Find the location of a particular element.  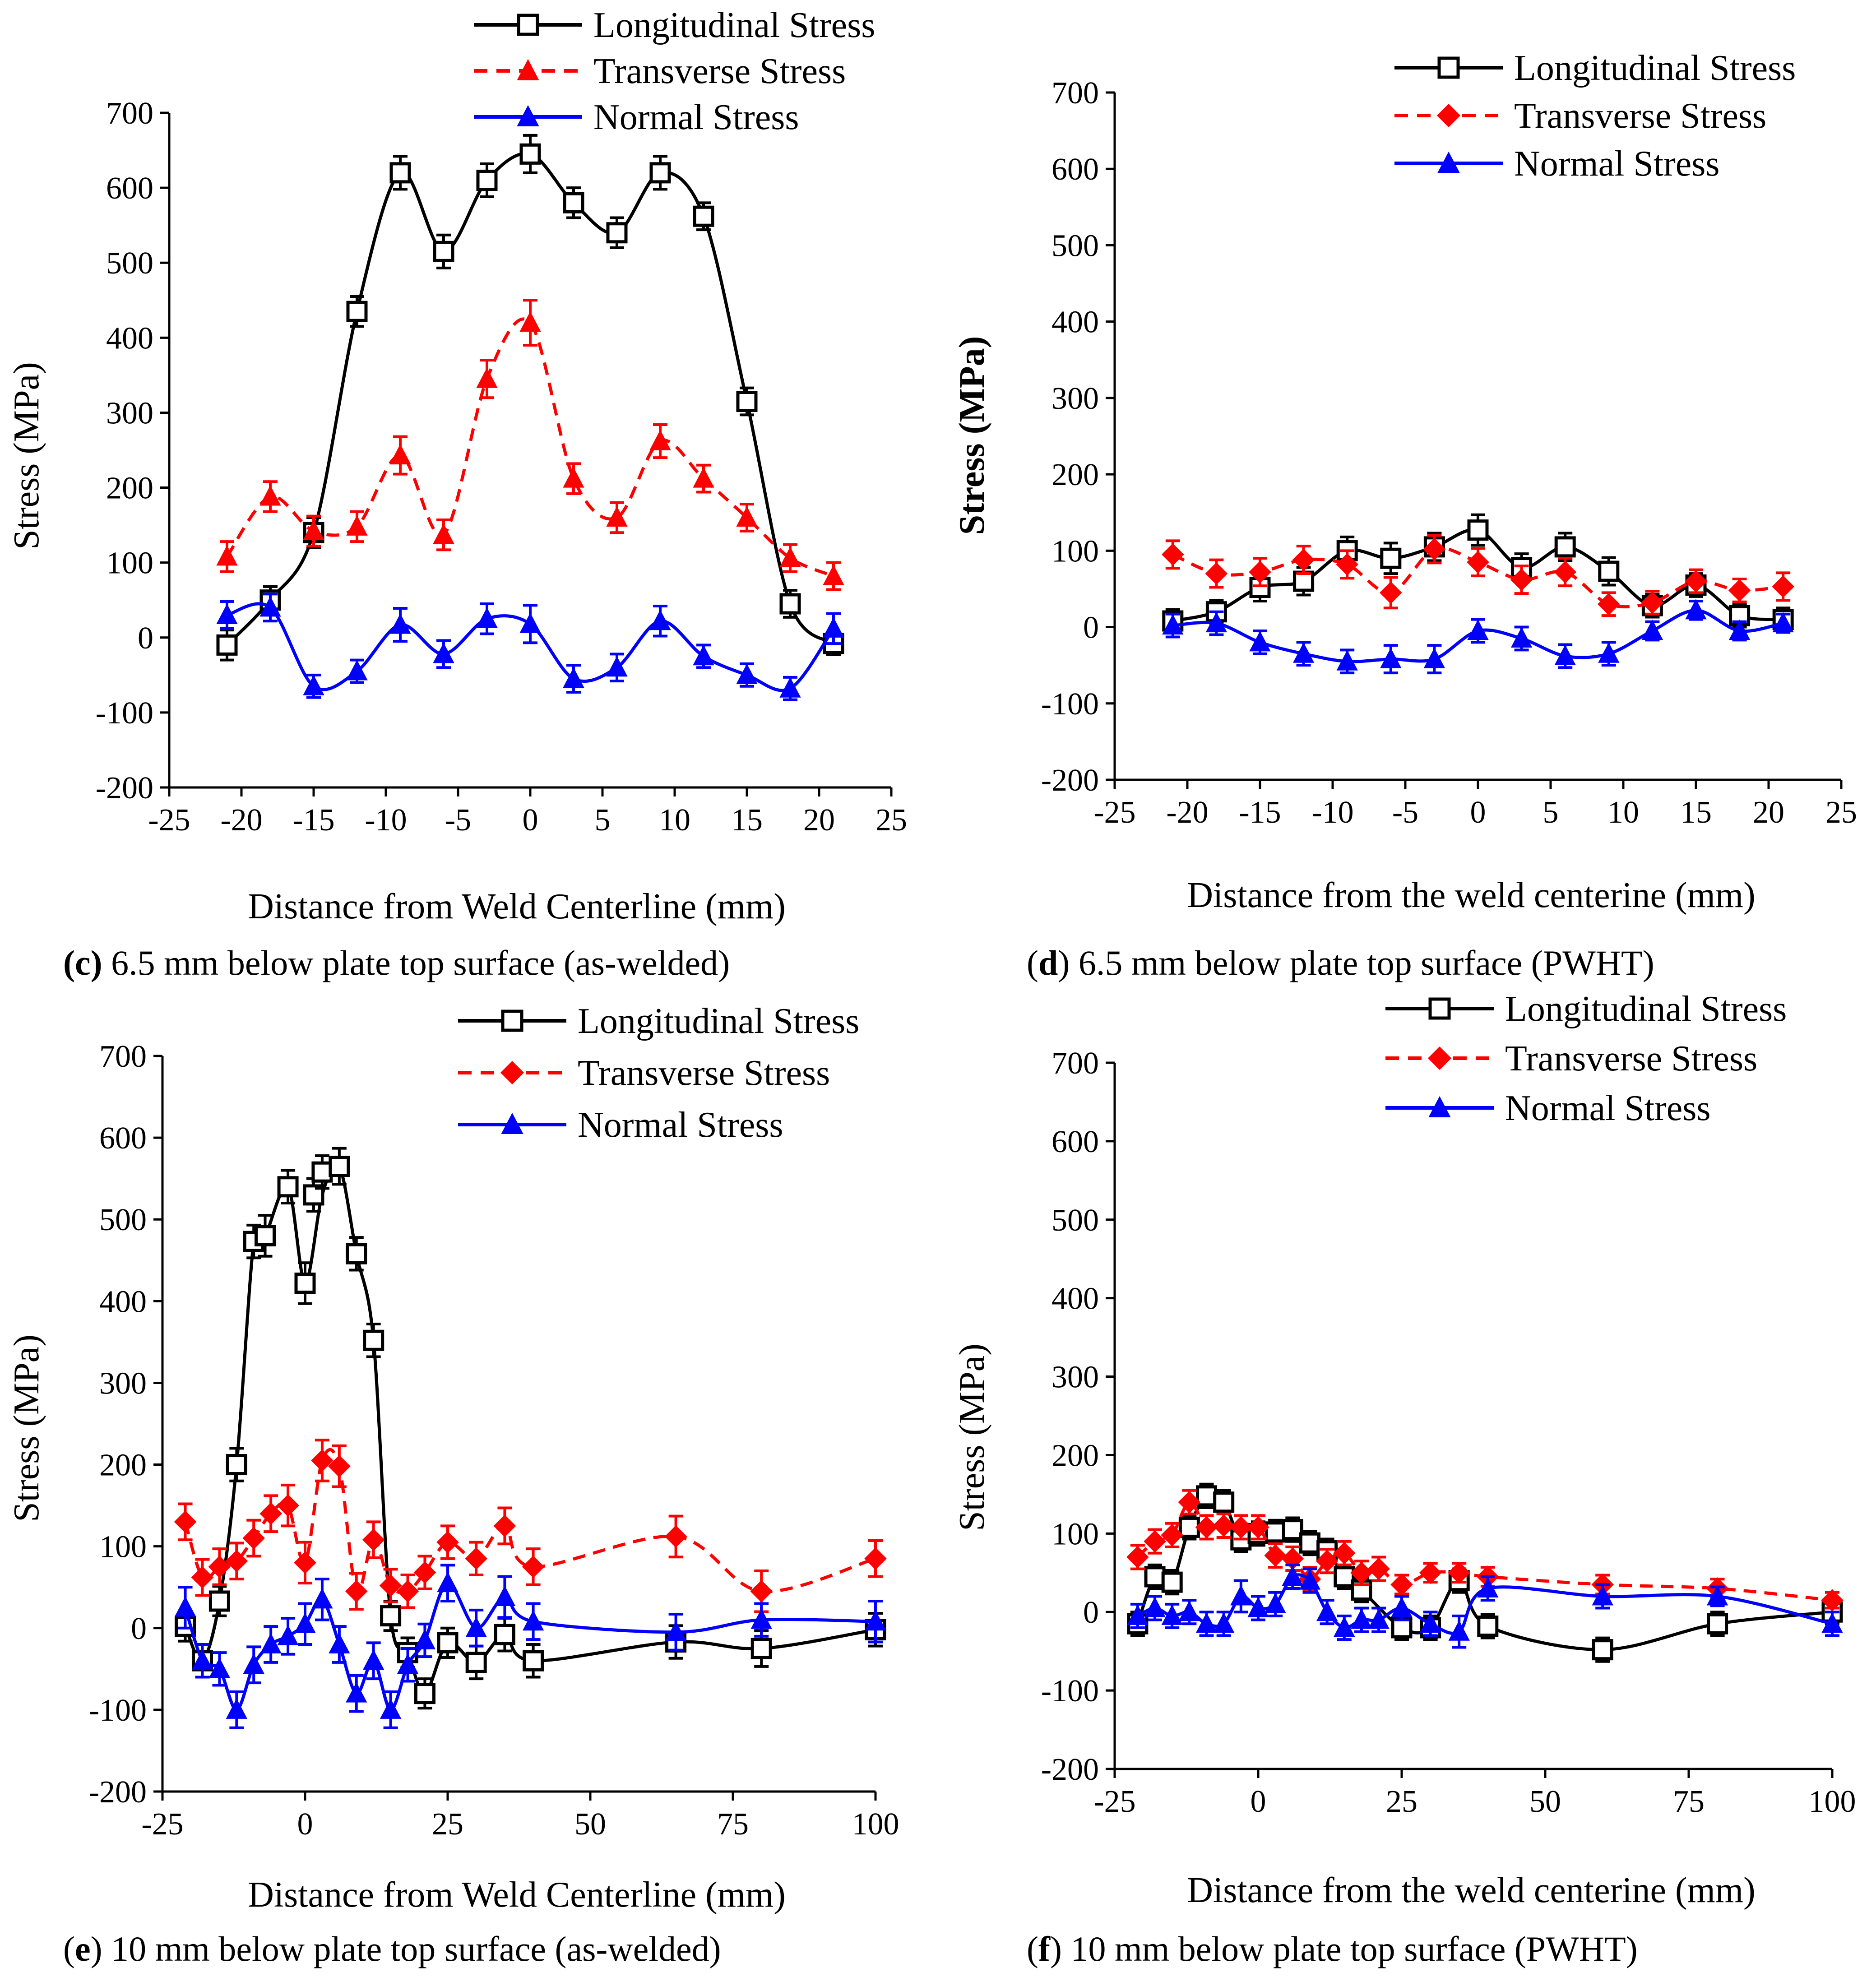

panel-caption: (f) 10 mm below plate top surface (PWHT) is located at coordinates (1332, 1949).